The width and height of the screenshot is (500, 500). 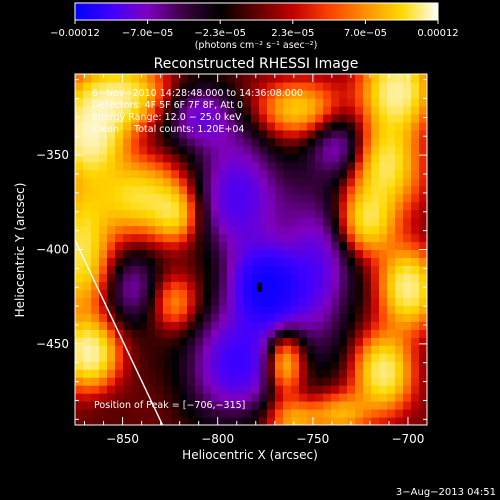 What do you see at coordinates (265, 439) in the screenshot?
I see `x-tick-labels: −850 −800 −750 −700` at bounding box center [265, 439].